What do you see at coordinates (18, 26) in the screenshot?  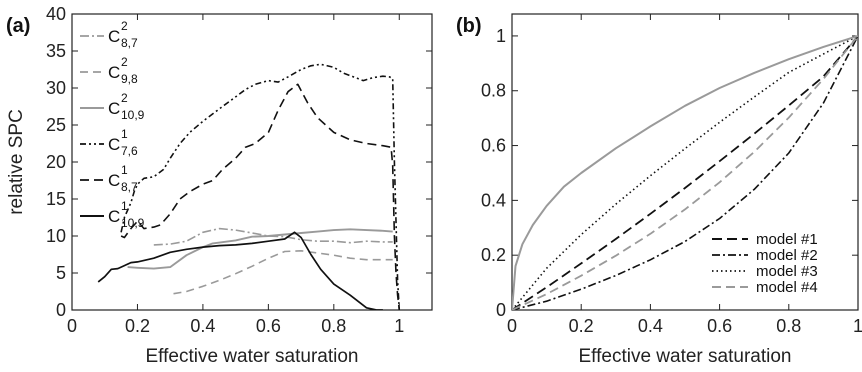 I see `panel-label: (a)` at bounding box center [18, 26].